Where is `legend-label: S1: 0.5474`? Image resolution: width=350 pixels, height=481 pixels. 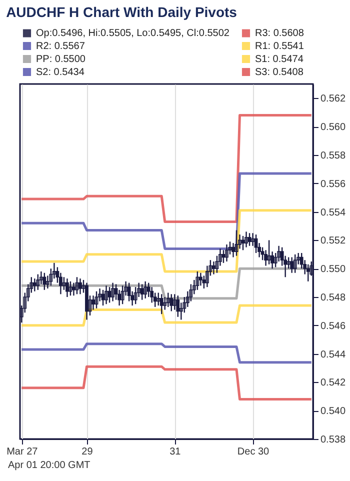
legend-label: S1: 0.5474 is located at coordinates (279, 59).